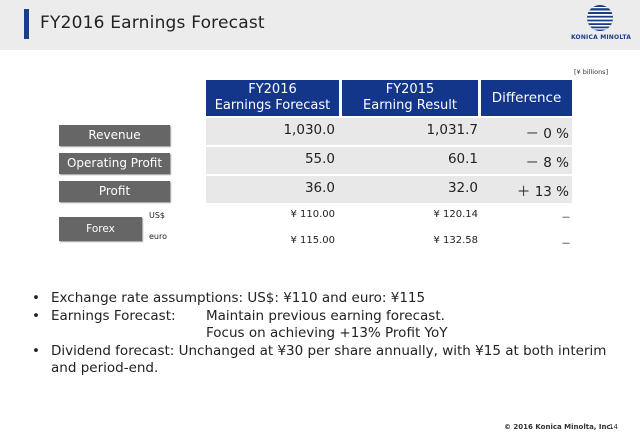 The height and width of the screenshot is (443, 640). Describe the element at coordinates (113, 315) in the screenshot. I see `bullet-earnings-label: Earnings Forecast:` at that location.